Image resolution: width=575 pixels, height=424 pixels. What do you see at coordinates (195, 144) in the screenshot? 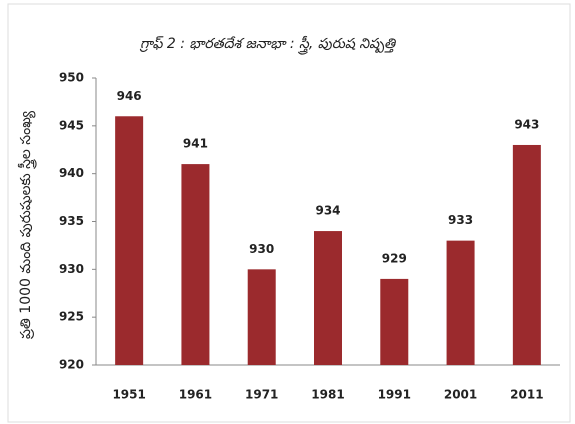
I see `data-label: 941` at bounding box center [195, 144].